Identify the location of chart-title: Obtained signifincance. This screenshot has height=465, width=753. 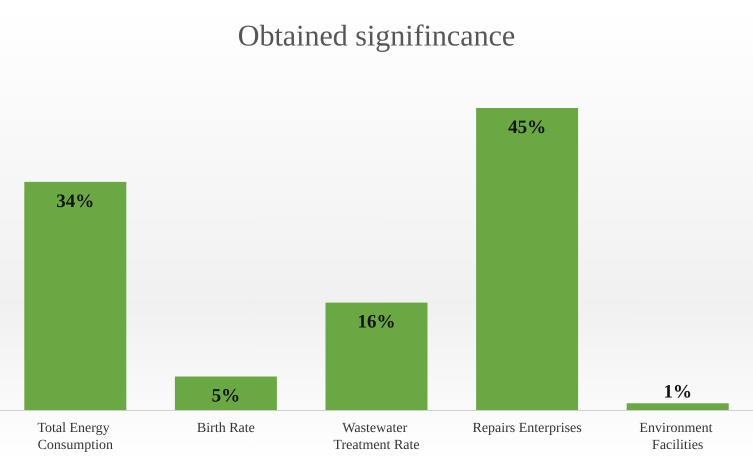
(377, 36).